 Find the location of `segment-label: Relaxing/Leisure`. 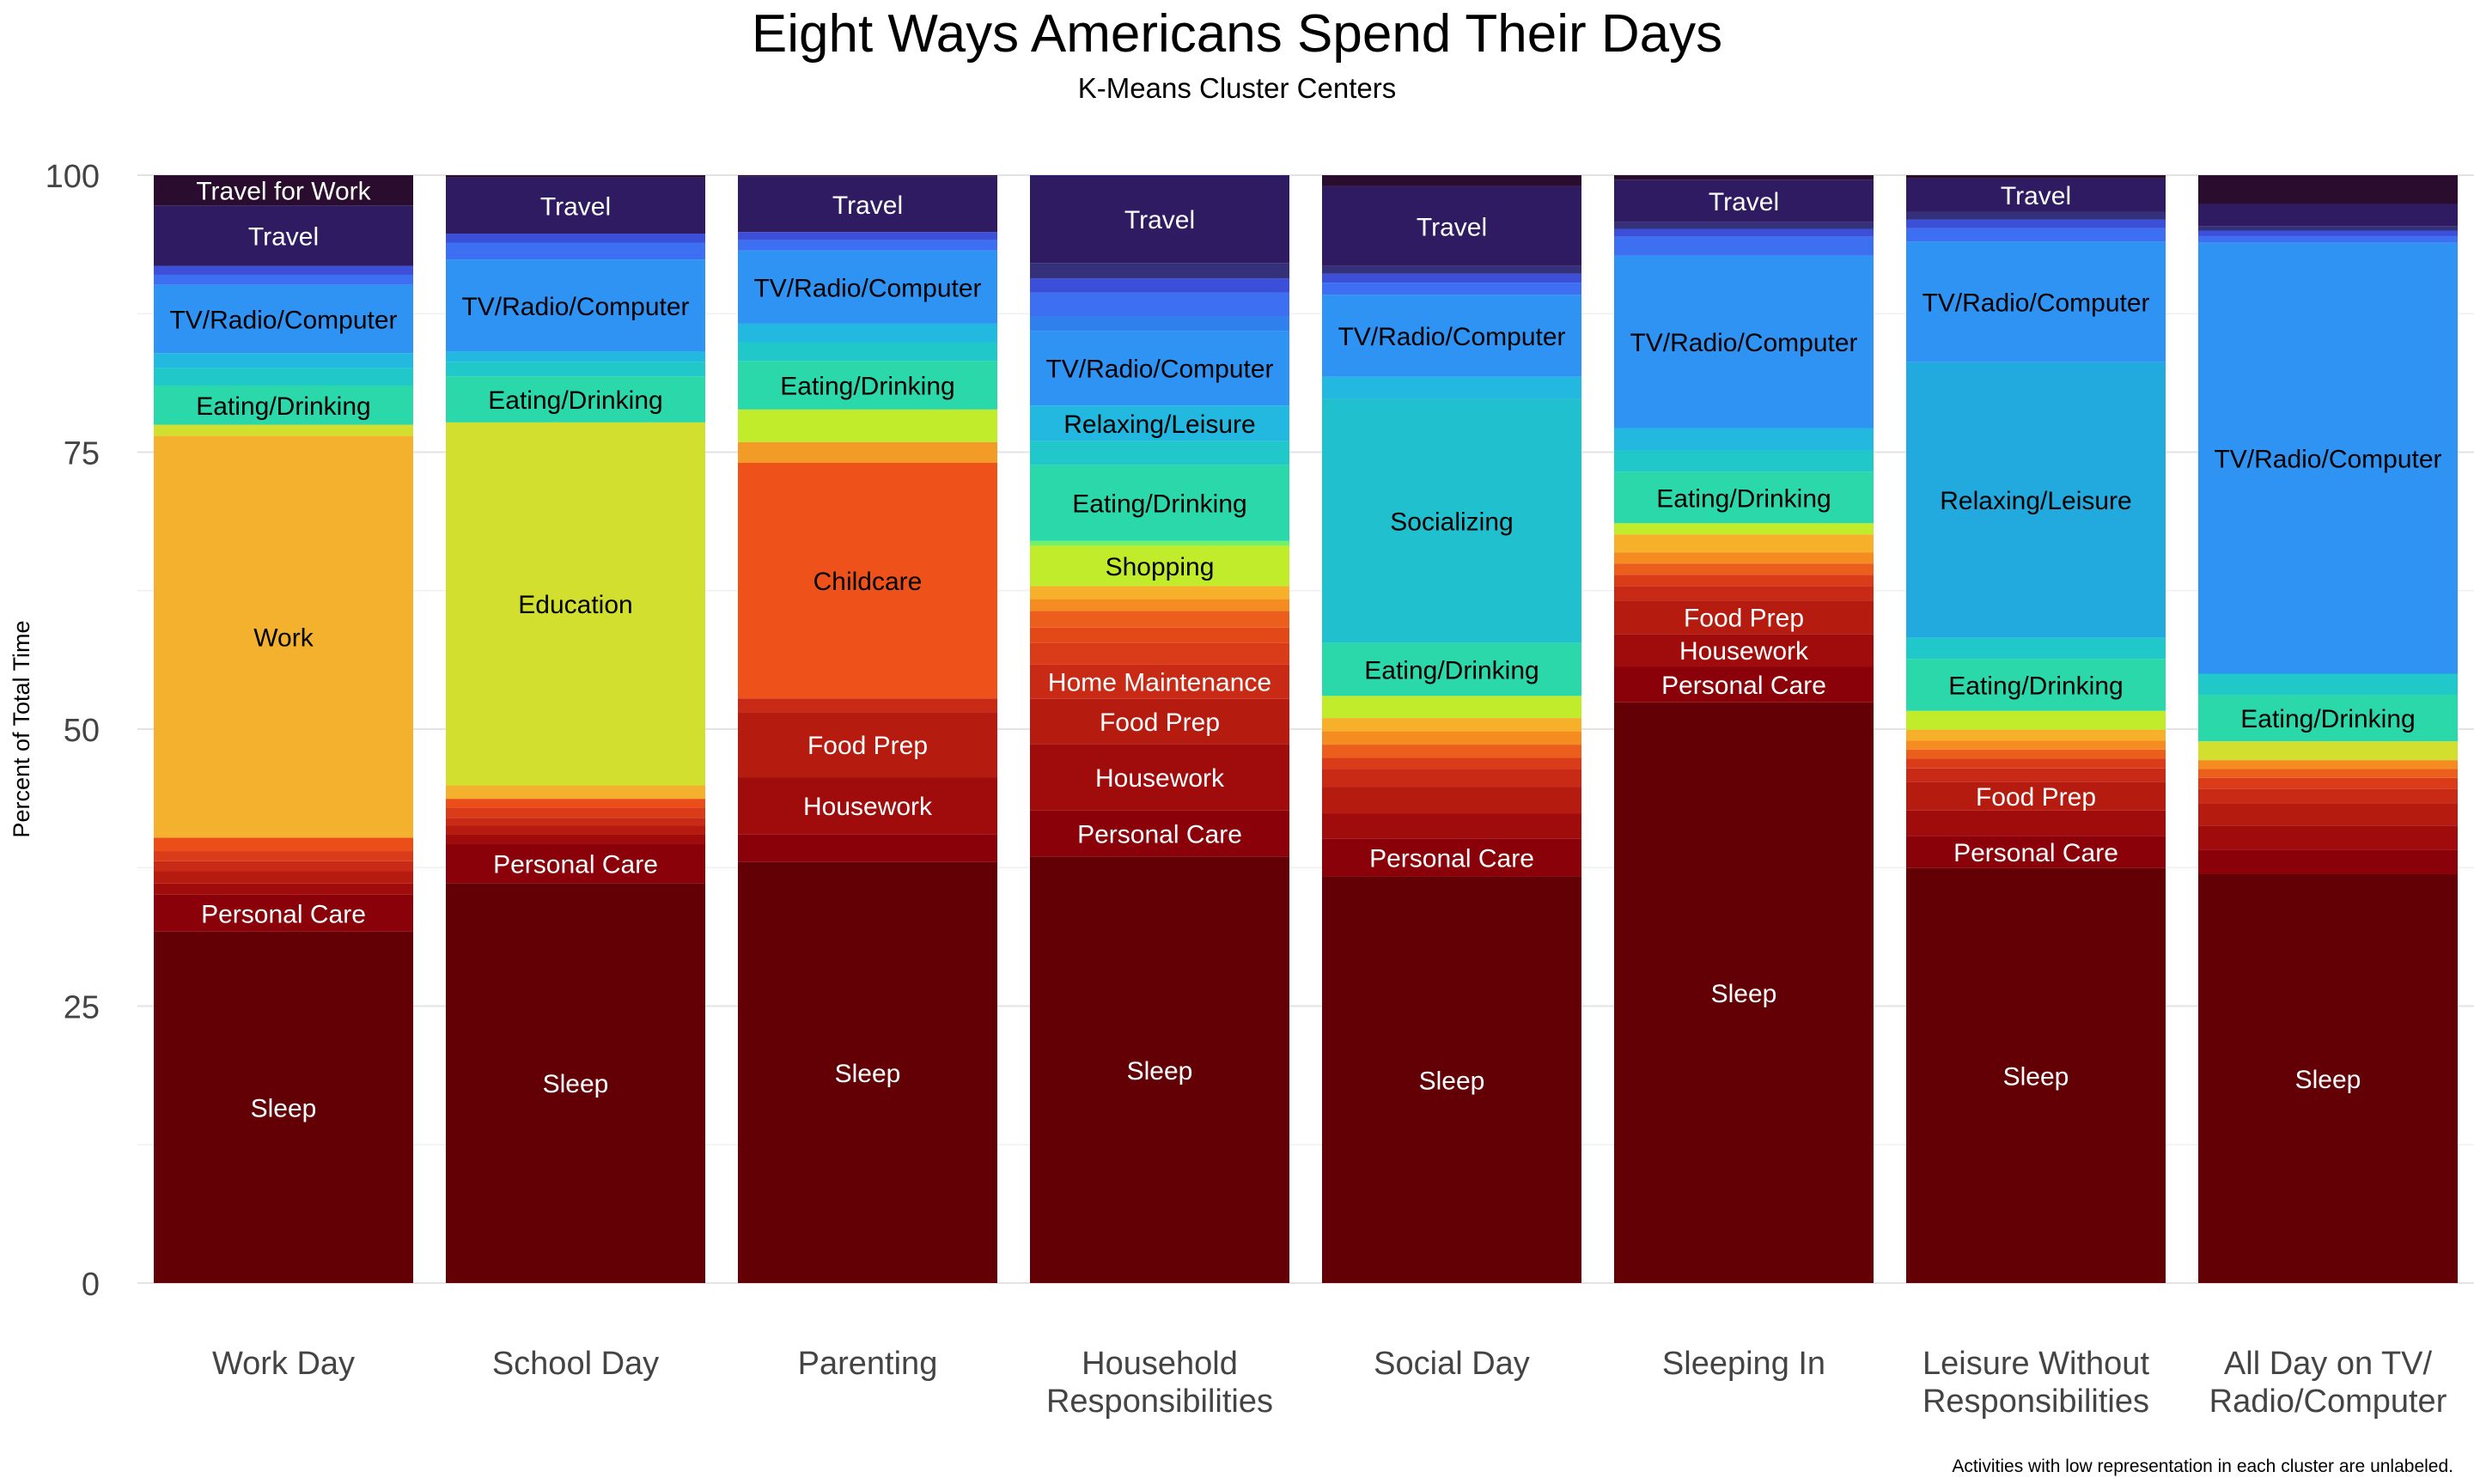

segment-label: Relaxing/Leisure is located at coordinates (2035, 501).